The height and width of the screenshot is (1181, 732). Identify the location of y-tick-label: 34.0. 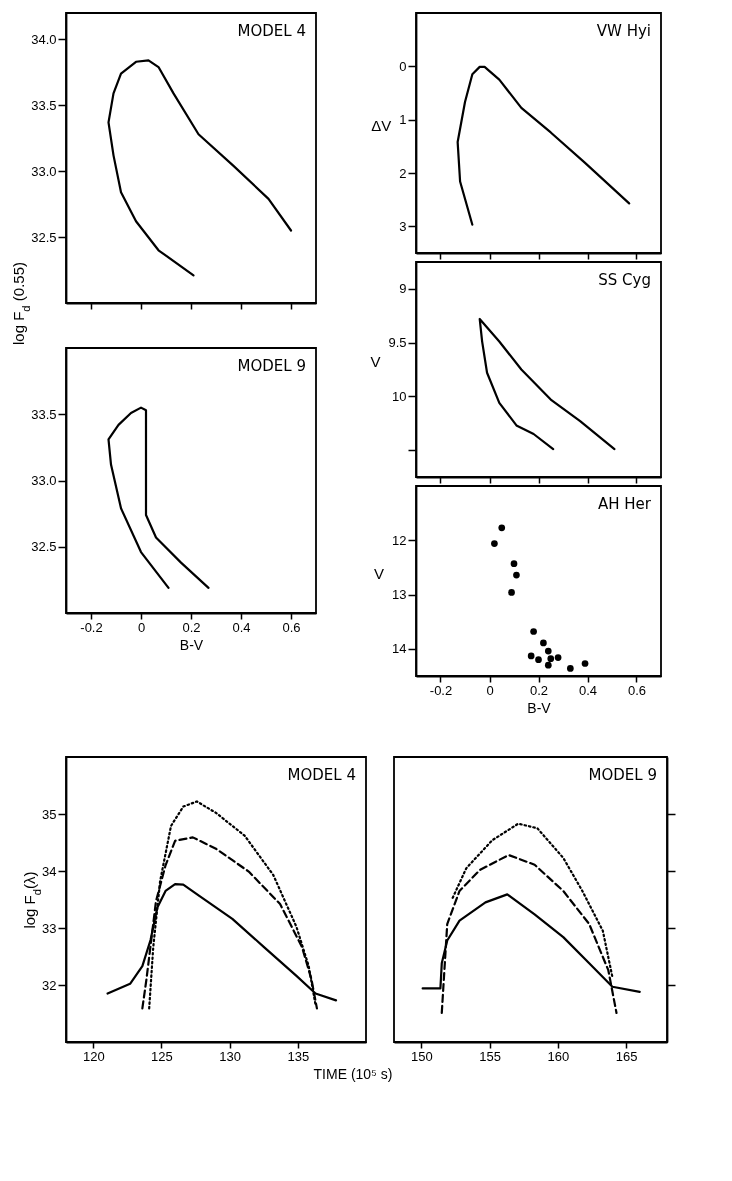
(44, 39).